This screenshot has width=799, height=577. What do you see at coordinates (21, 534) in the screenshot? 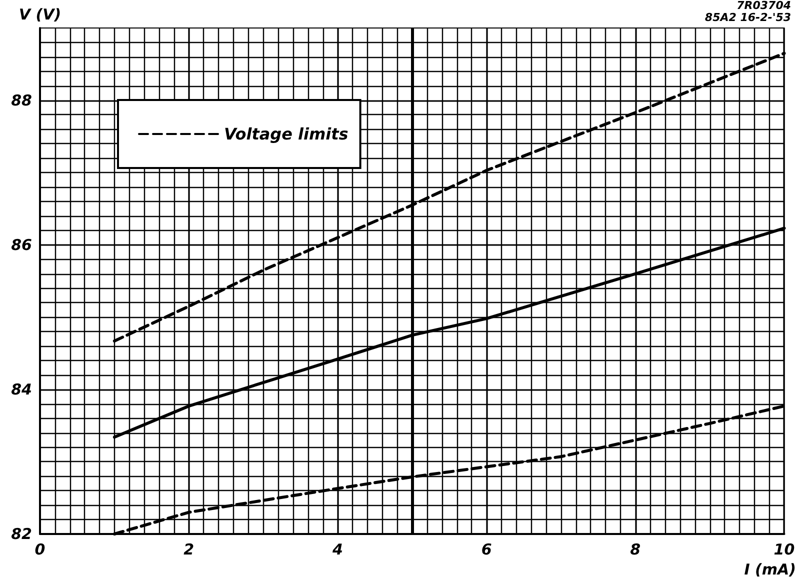
I see `y-tick-label: 82` at bounding box center [21, 534].